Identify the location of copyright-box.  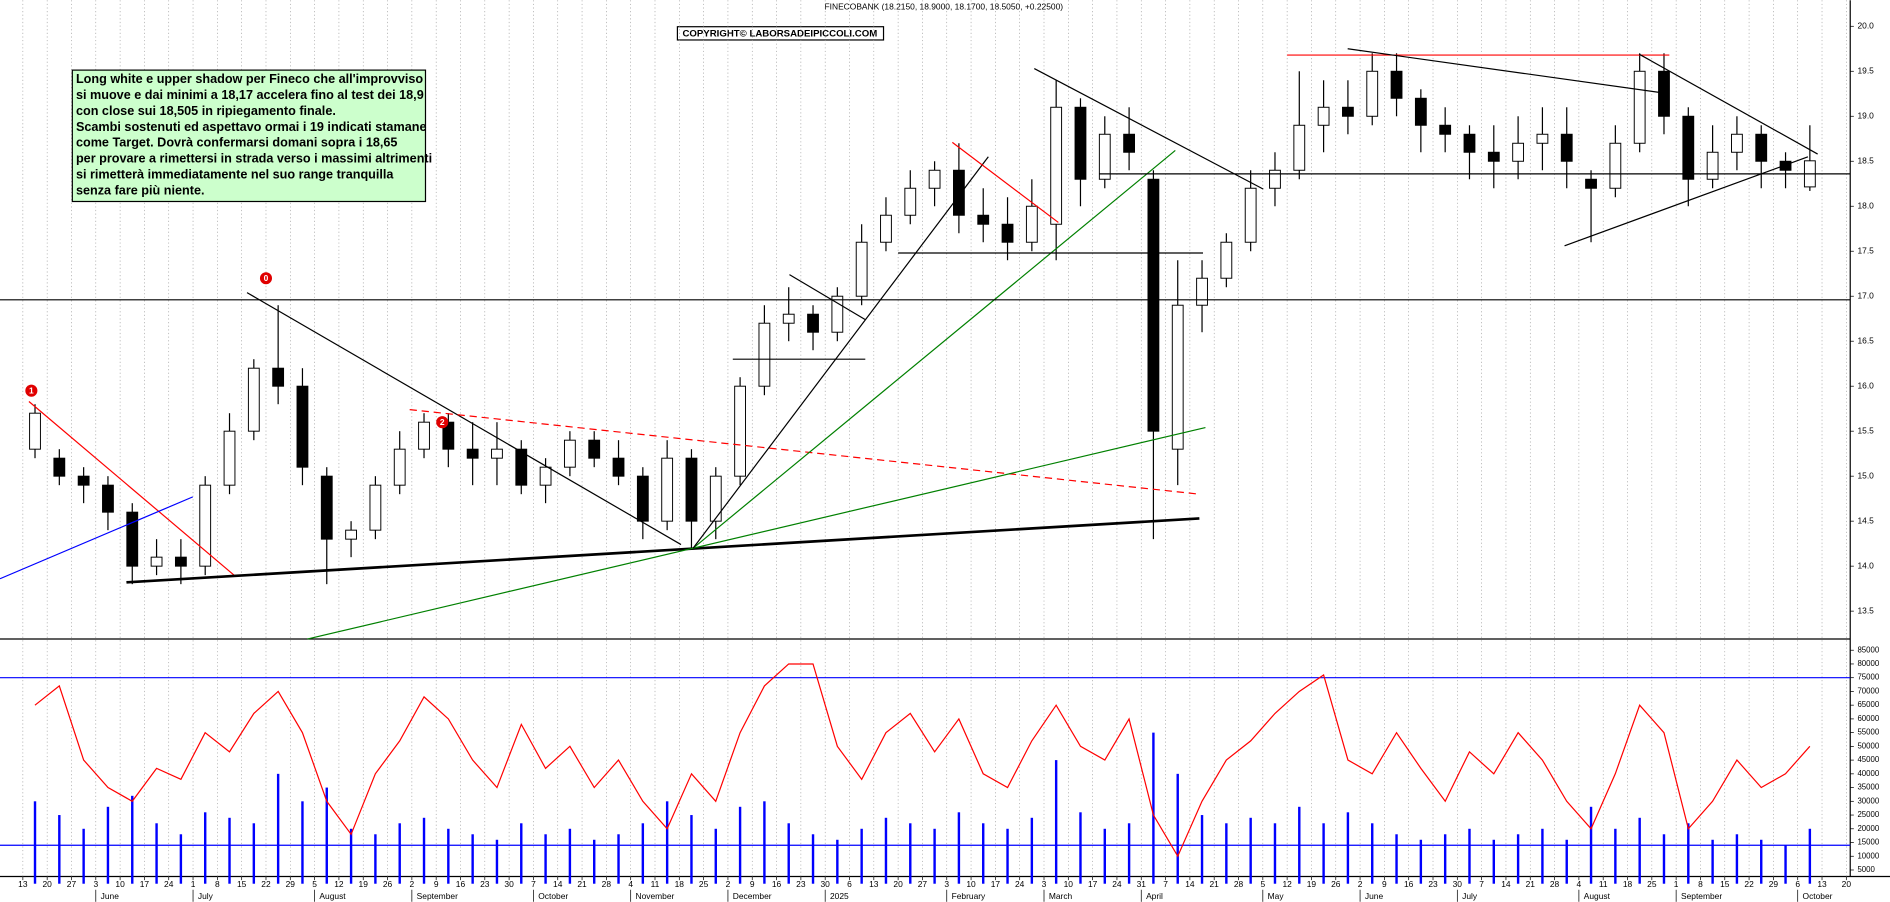
(780, 33).